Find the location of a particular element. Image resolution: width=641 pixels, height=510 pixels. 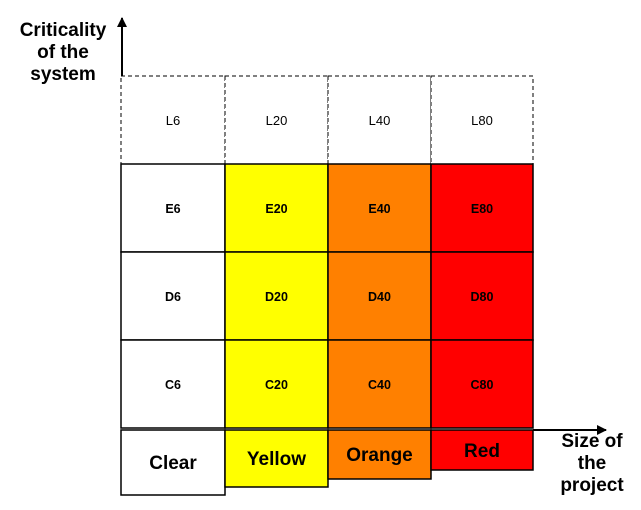

cell-label: D40 is located at coordinates (379, 297).